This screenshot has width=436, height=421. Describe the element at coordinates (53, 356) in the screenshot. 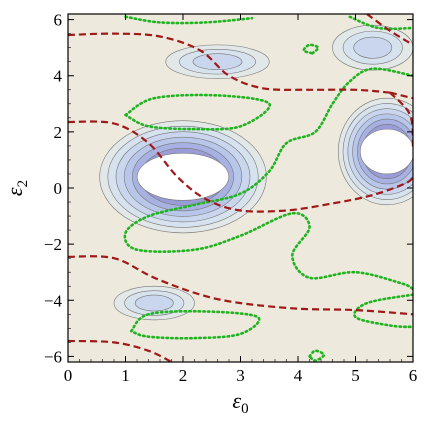

I see `y-tick-label: −6` at that location.